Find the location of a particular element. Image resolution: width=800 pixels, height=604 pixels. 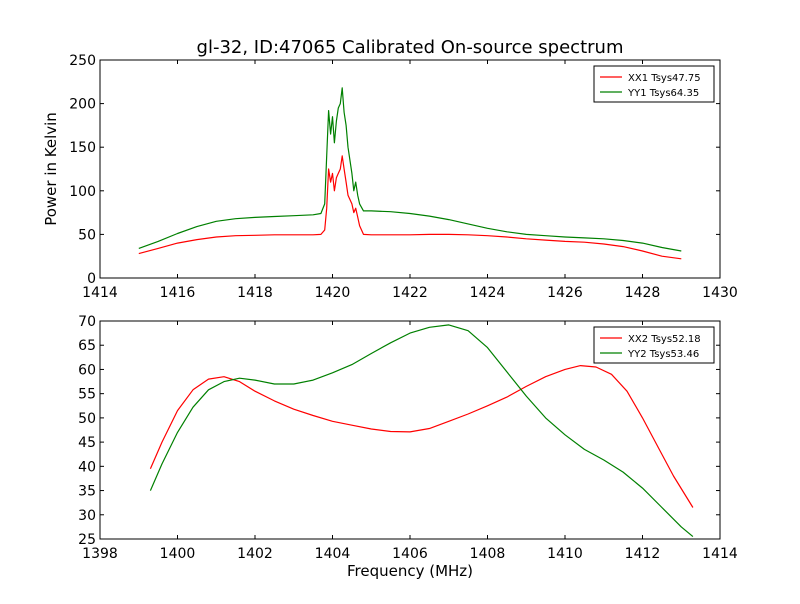

y-tick-label: 40 is located at coordinates (87, 467).